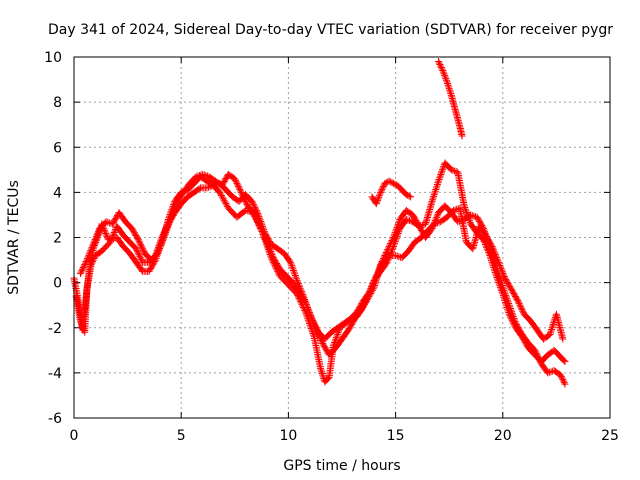 The image size is (640, 480). Describe the element at coordinates (14, 237) in the screenshot. I see `y-axis-label: SDTVAR / TECUs` at that location.